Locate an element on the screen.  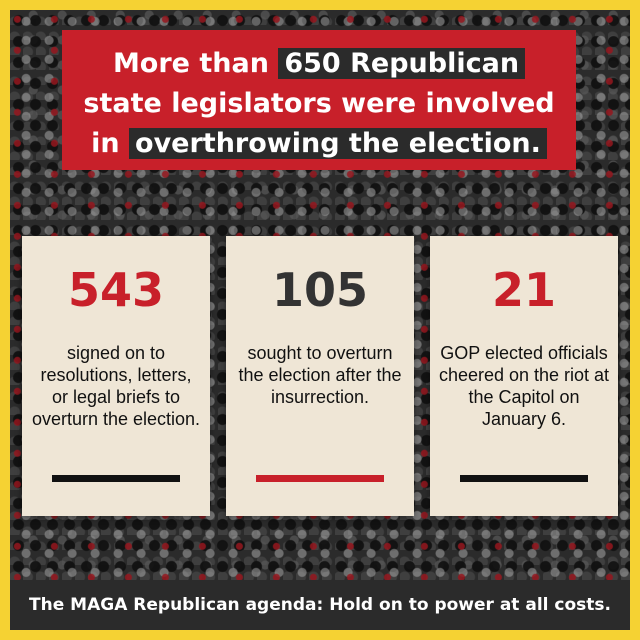
headline-highlight-overthrowing: overthrowing the election. is located at coordinates (338, 143).